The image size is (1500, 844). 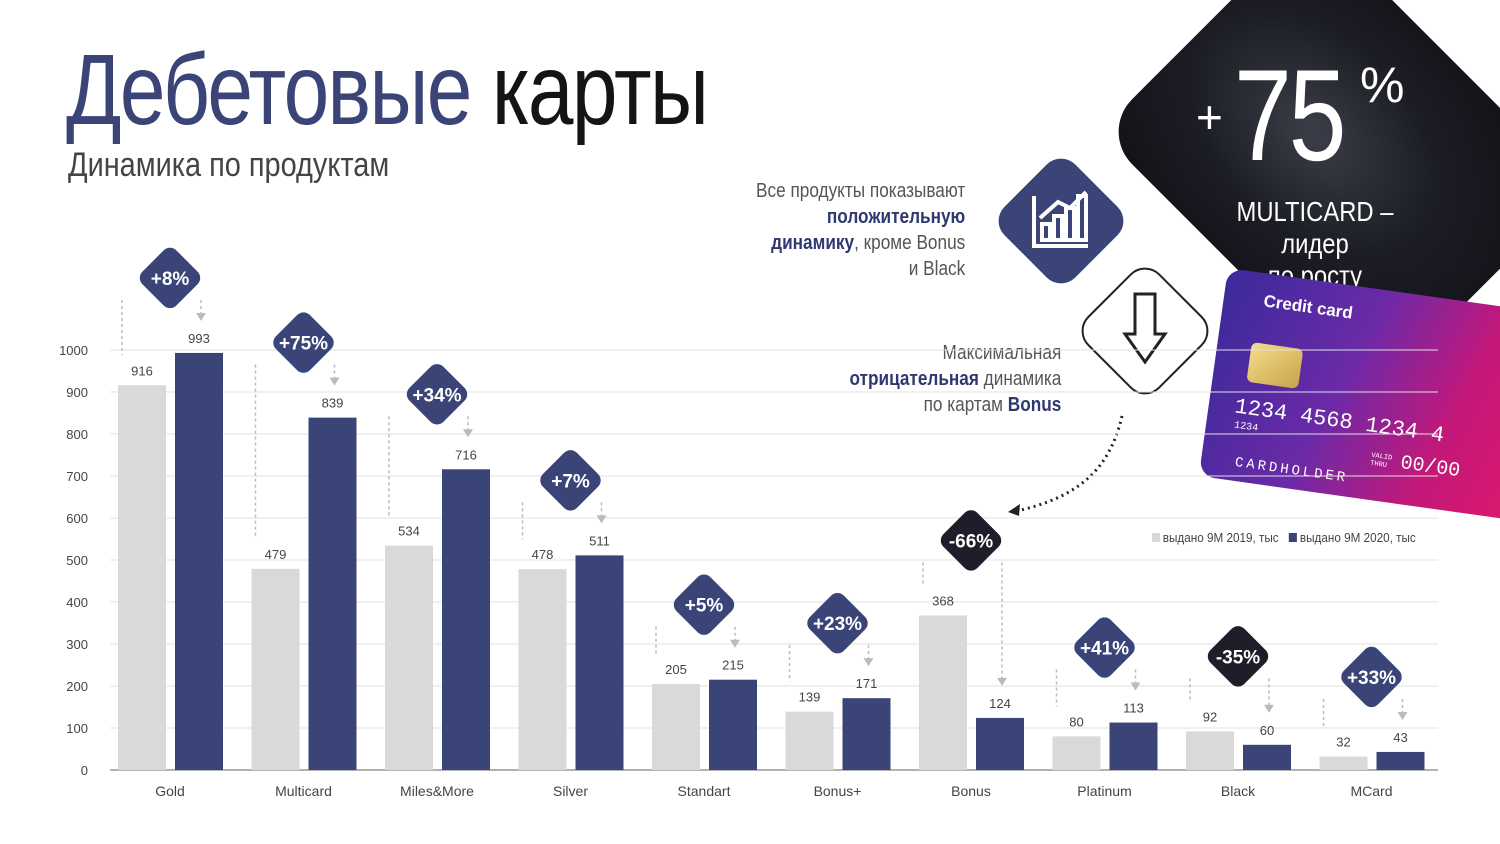 What do you see at coordinates (599, 540) in the screenshot?
I see `data-label: 511` at bounding box center [599, 540].